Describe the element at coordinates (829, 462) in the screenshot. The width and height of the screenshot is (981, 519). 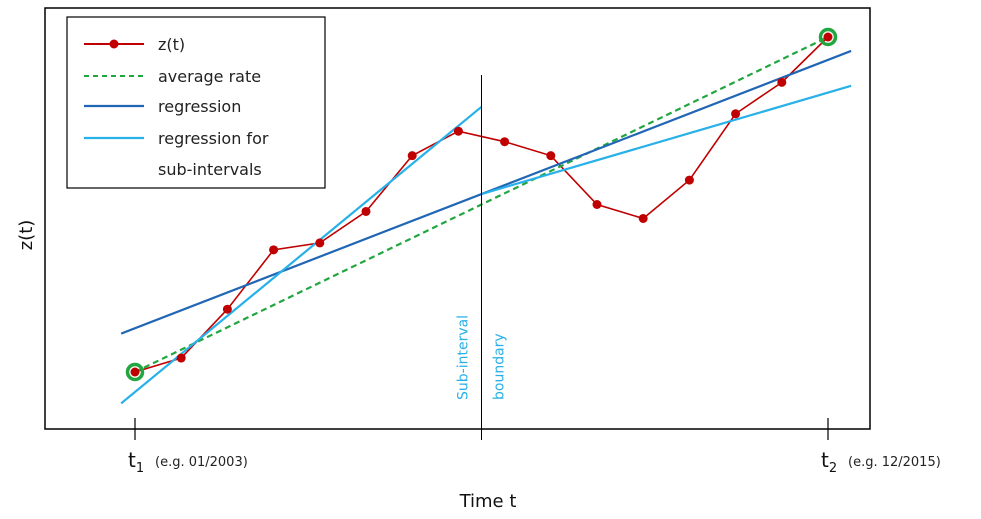
I see `x-tick-label-2: t2` at that location.